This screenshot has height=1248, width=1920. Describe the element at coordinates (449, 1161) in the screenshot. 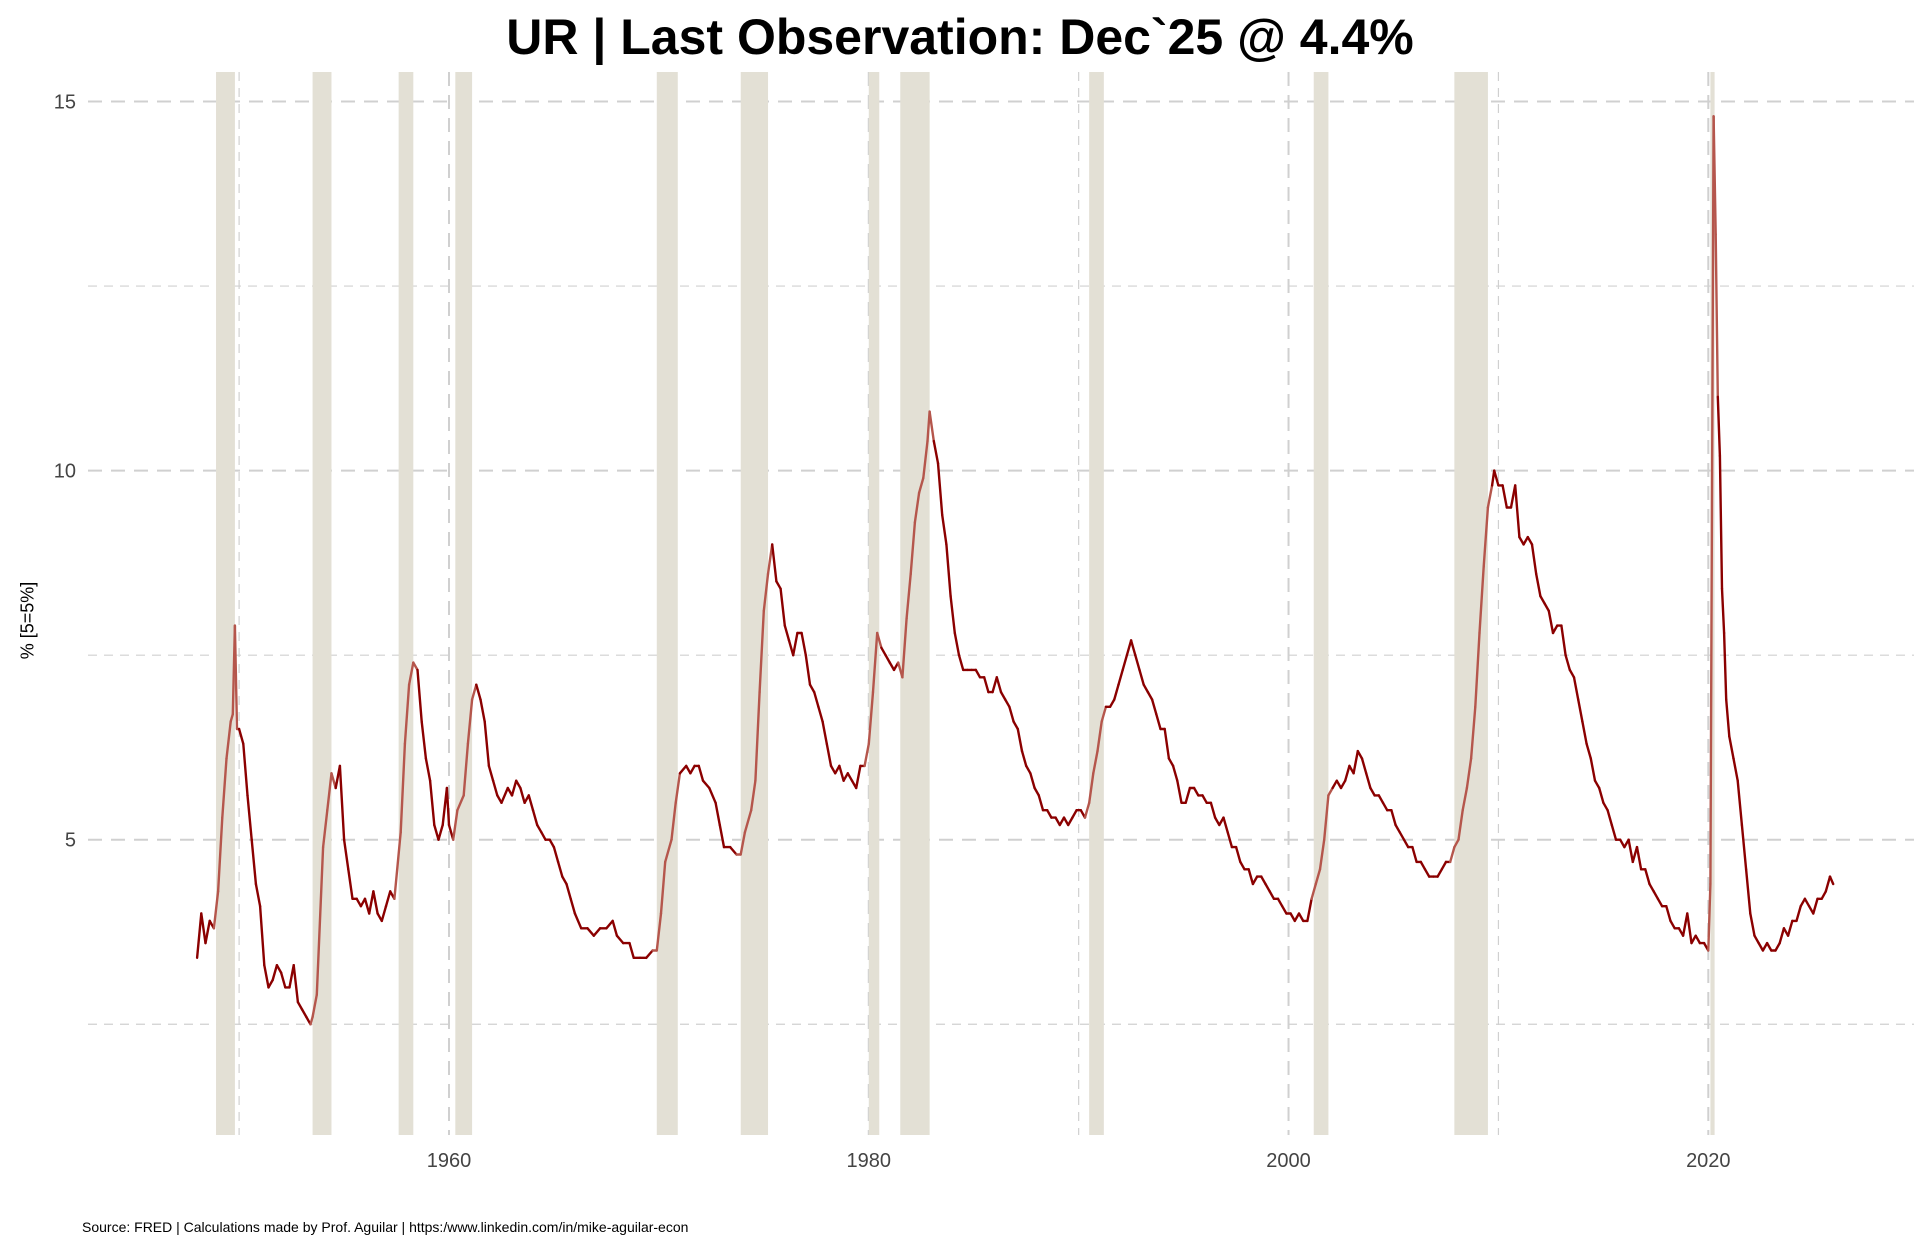

I see `x-tick-label: 1960` at that location.